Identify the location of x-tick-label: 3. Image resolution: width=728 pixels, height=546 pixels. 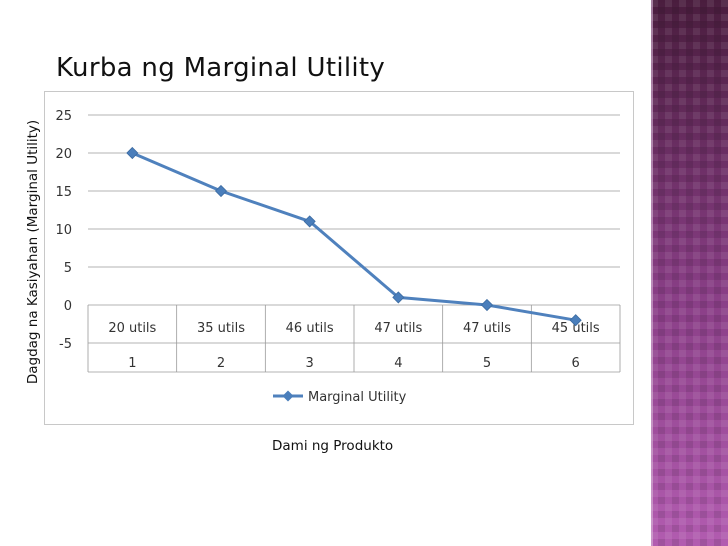
(310, 363).